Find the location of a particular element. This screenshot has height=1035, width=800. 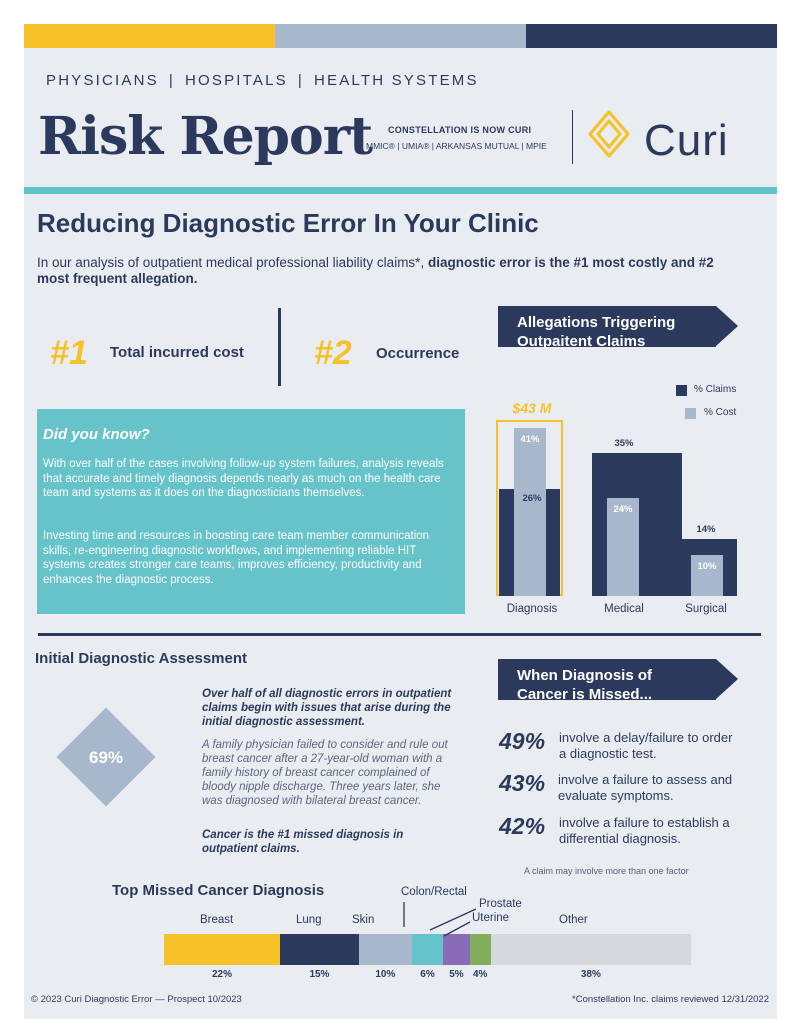

kicker-hospitals: HOSPITALS is located at coordinates (236, 80).